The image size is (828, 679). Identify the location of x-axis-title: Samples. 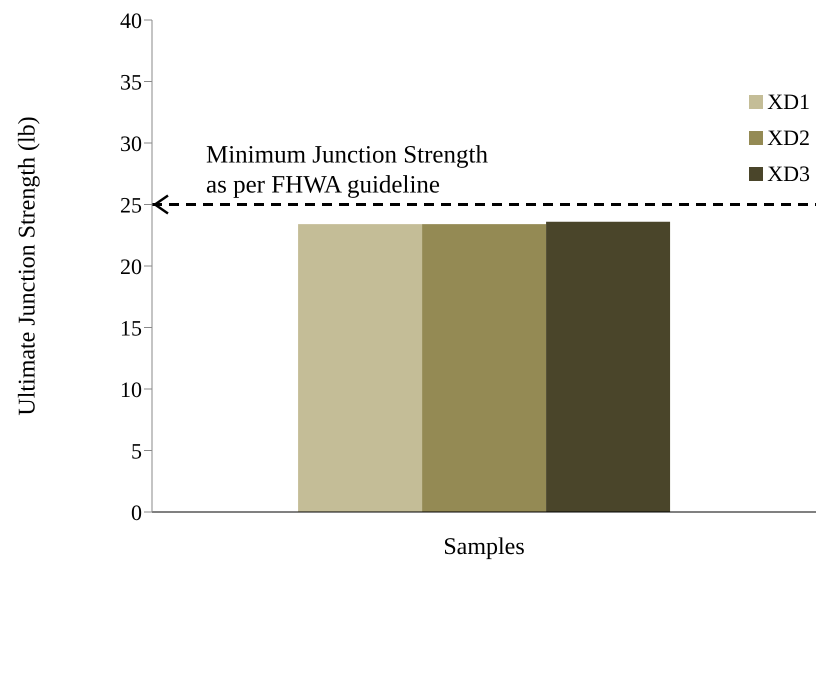
(484, 547).